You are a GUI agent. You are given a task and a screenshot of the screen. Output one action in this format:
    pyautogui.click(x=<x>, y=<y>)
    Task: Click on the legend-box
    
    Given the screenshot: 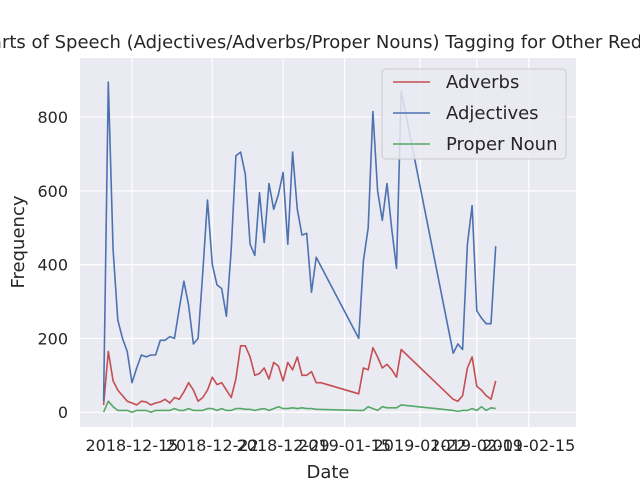 What is the action you would take?
    pyautogui.click(x=474, y=114)
    